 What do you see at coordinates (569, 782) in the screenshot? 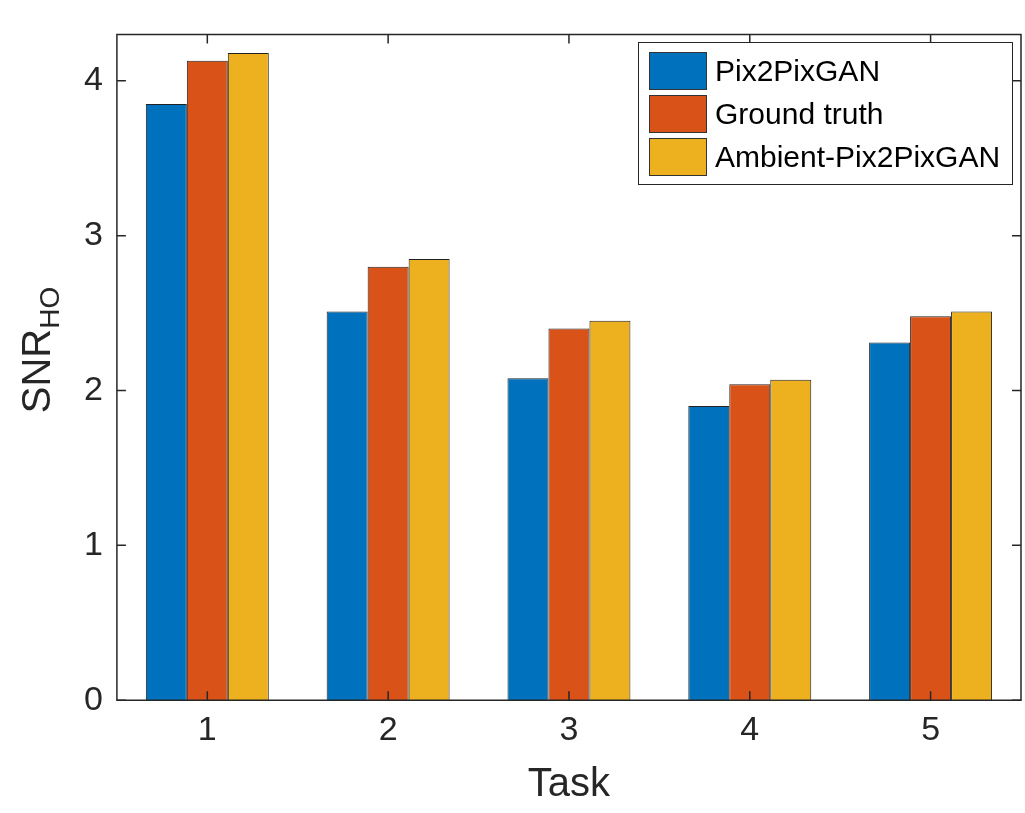
I see `x-axis-title: Task` at bounding box center [569, 782].